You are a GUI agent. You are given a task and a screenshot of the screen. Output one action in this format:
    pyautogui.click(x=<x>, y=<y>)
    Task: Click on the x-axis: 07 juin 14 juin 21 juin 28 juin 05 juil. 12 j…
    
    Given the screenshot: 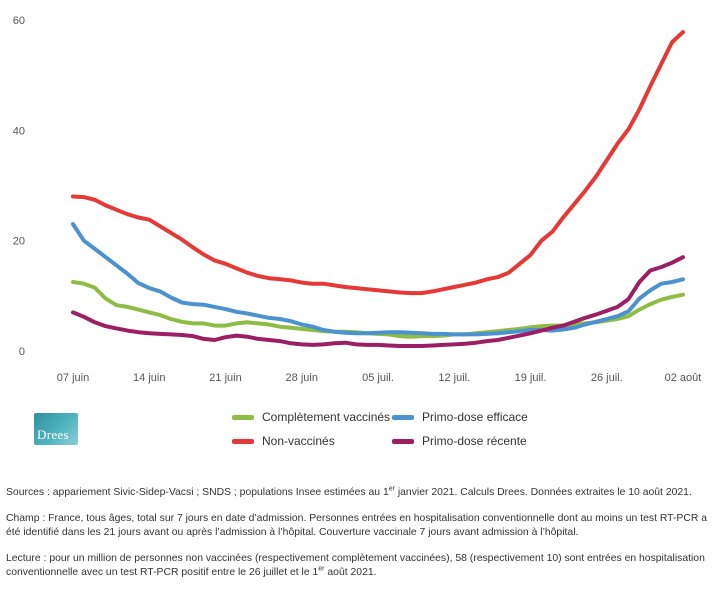 What is the action you would take?
    pyautogui.click(x=379, y=378)
    